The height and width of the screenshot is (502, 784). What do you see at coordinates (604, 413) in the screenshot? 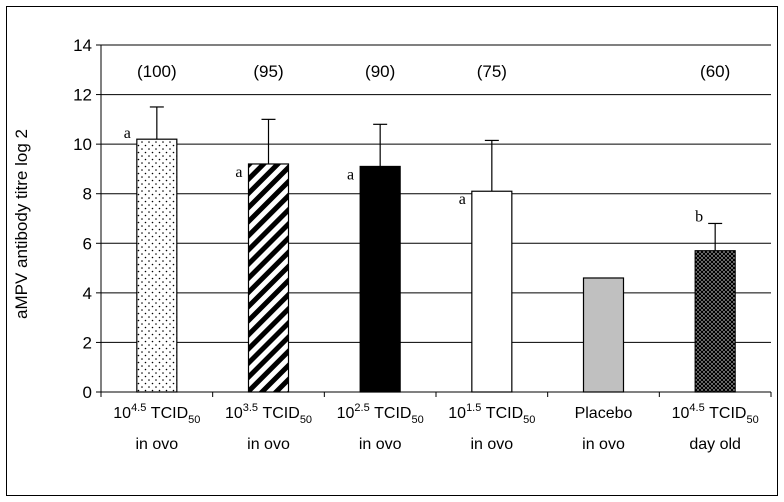
I see `x-tick-label: Placebo` at bounding box center [604, 413].